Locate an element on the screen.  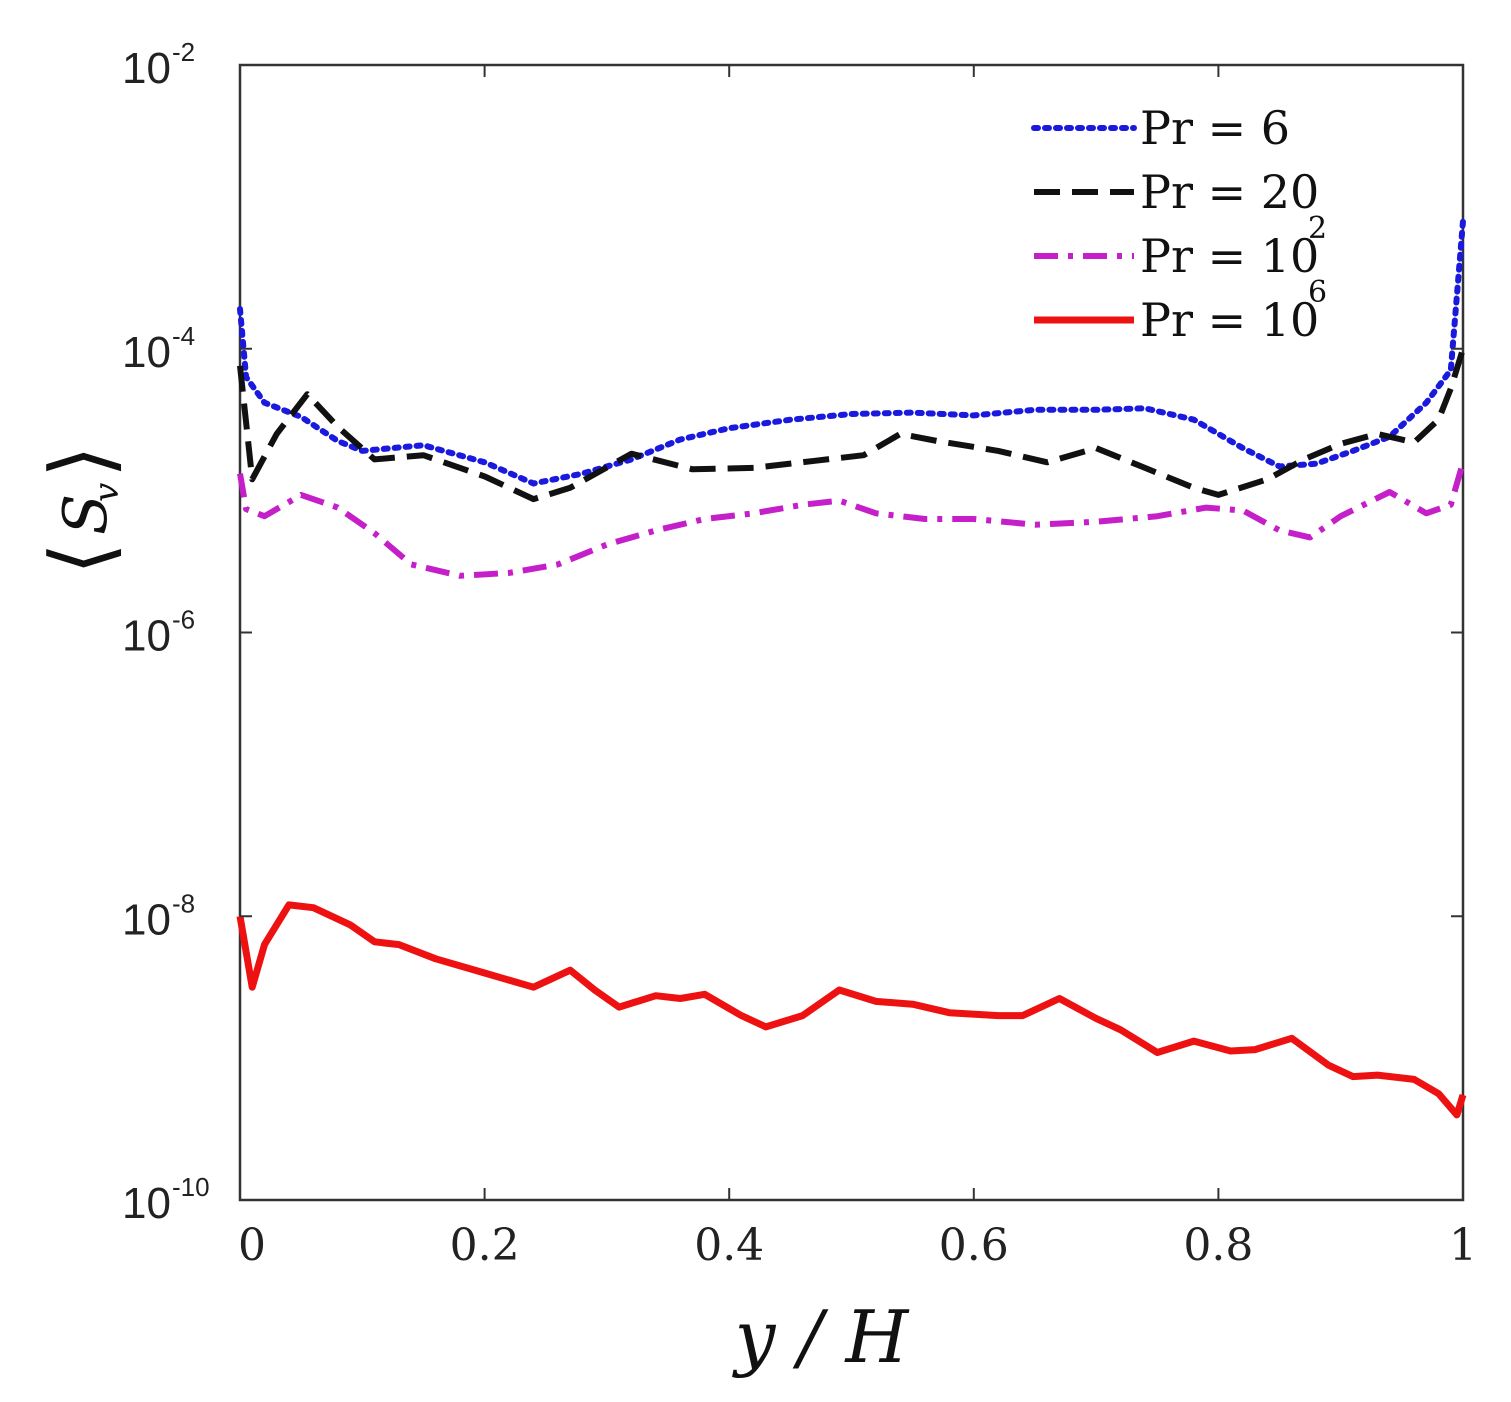
legend-label-4: Pr = 10 is located at coordinates (1229, 320).